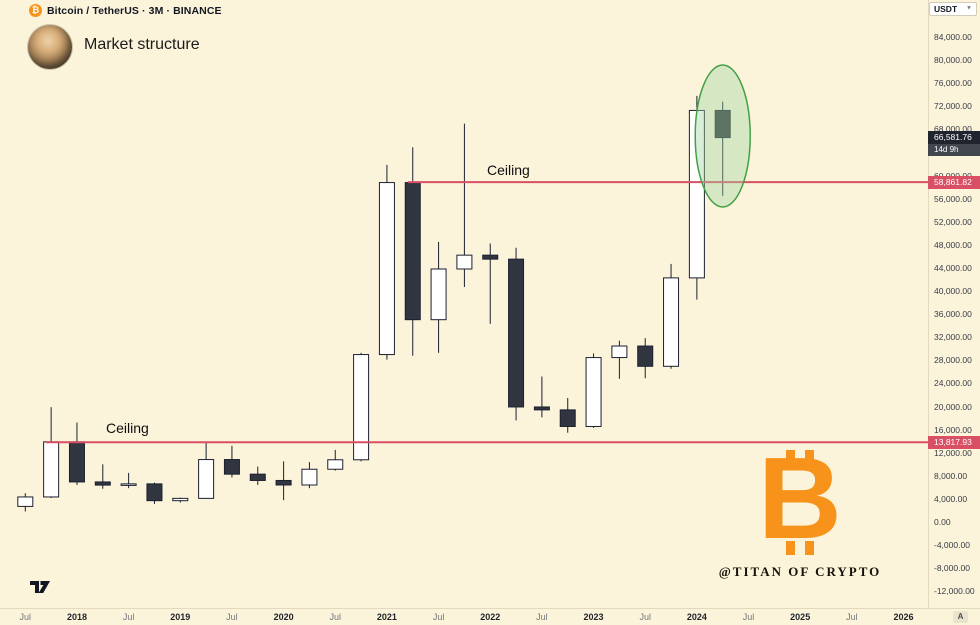 This screenshot has height=625, width=980. Describe the element at coordinates (954, 591) in the screenshot. I see `price-axis-label: -12,000.00` at that location.